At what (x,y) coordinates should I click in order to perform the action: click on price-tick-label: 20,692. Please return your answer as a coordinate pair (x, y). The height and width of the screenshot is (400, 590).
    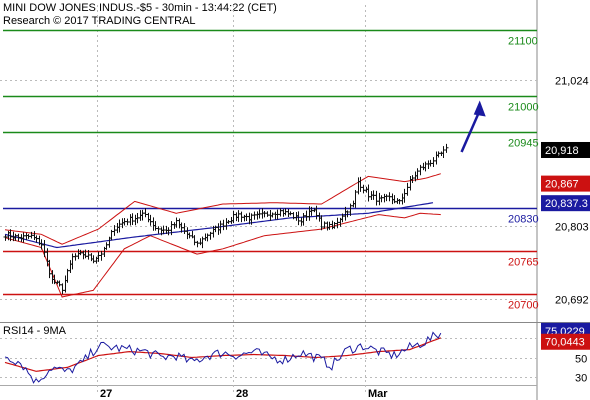
    Looking at the image, I should click on (572, 301).